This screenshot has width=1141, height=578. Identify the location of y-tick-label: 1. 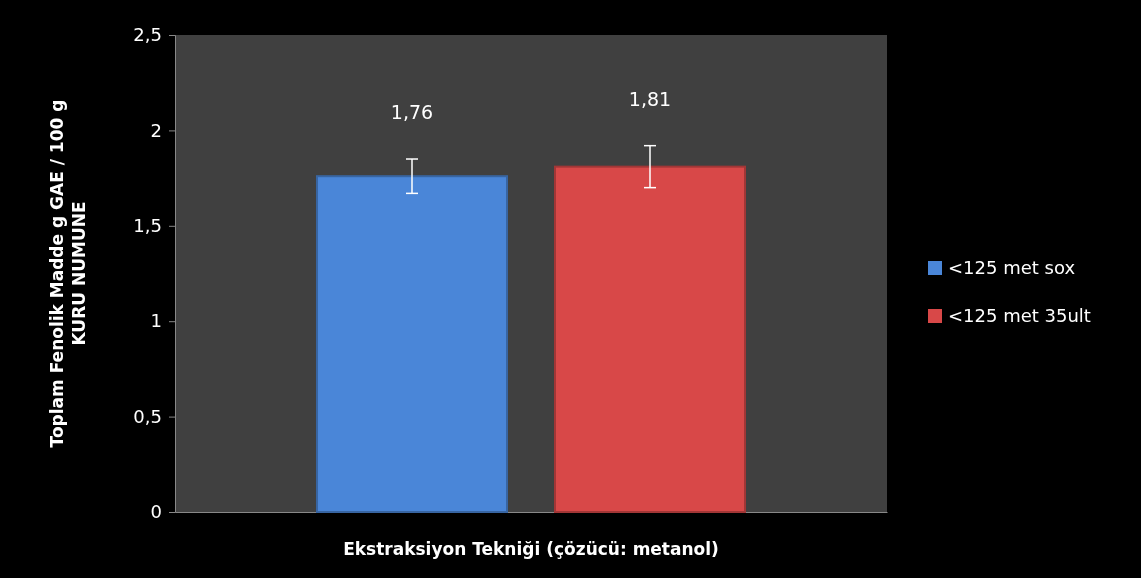
(156, 321).